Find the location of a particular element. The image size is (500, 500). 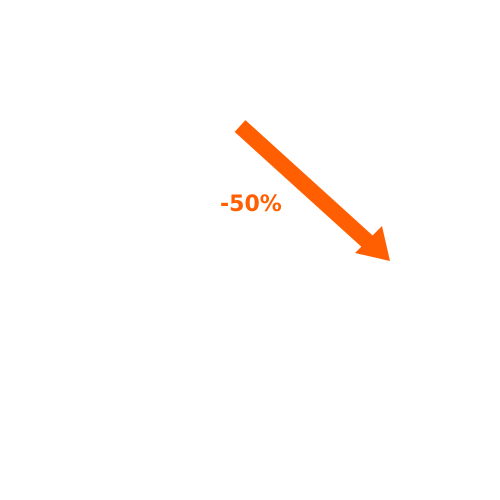

percent-change-label: -50% is located at coordinates (251, 204).